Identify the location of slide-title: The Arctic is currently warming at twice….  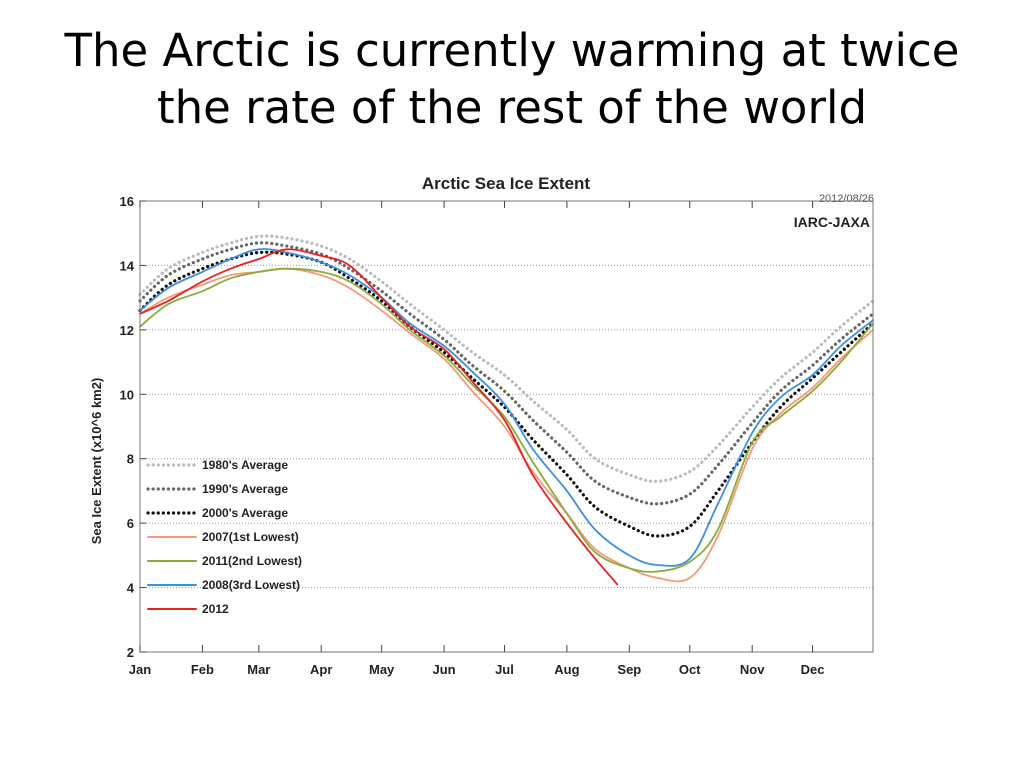
(512, 79).